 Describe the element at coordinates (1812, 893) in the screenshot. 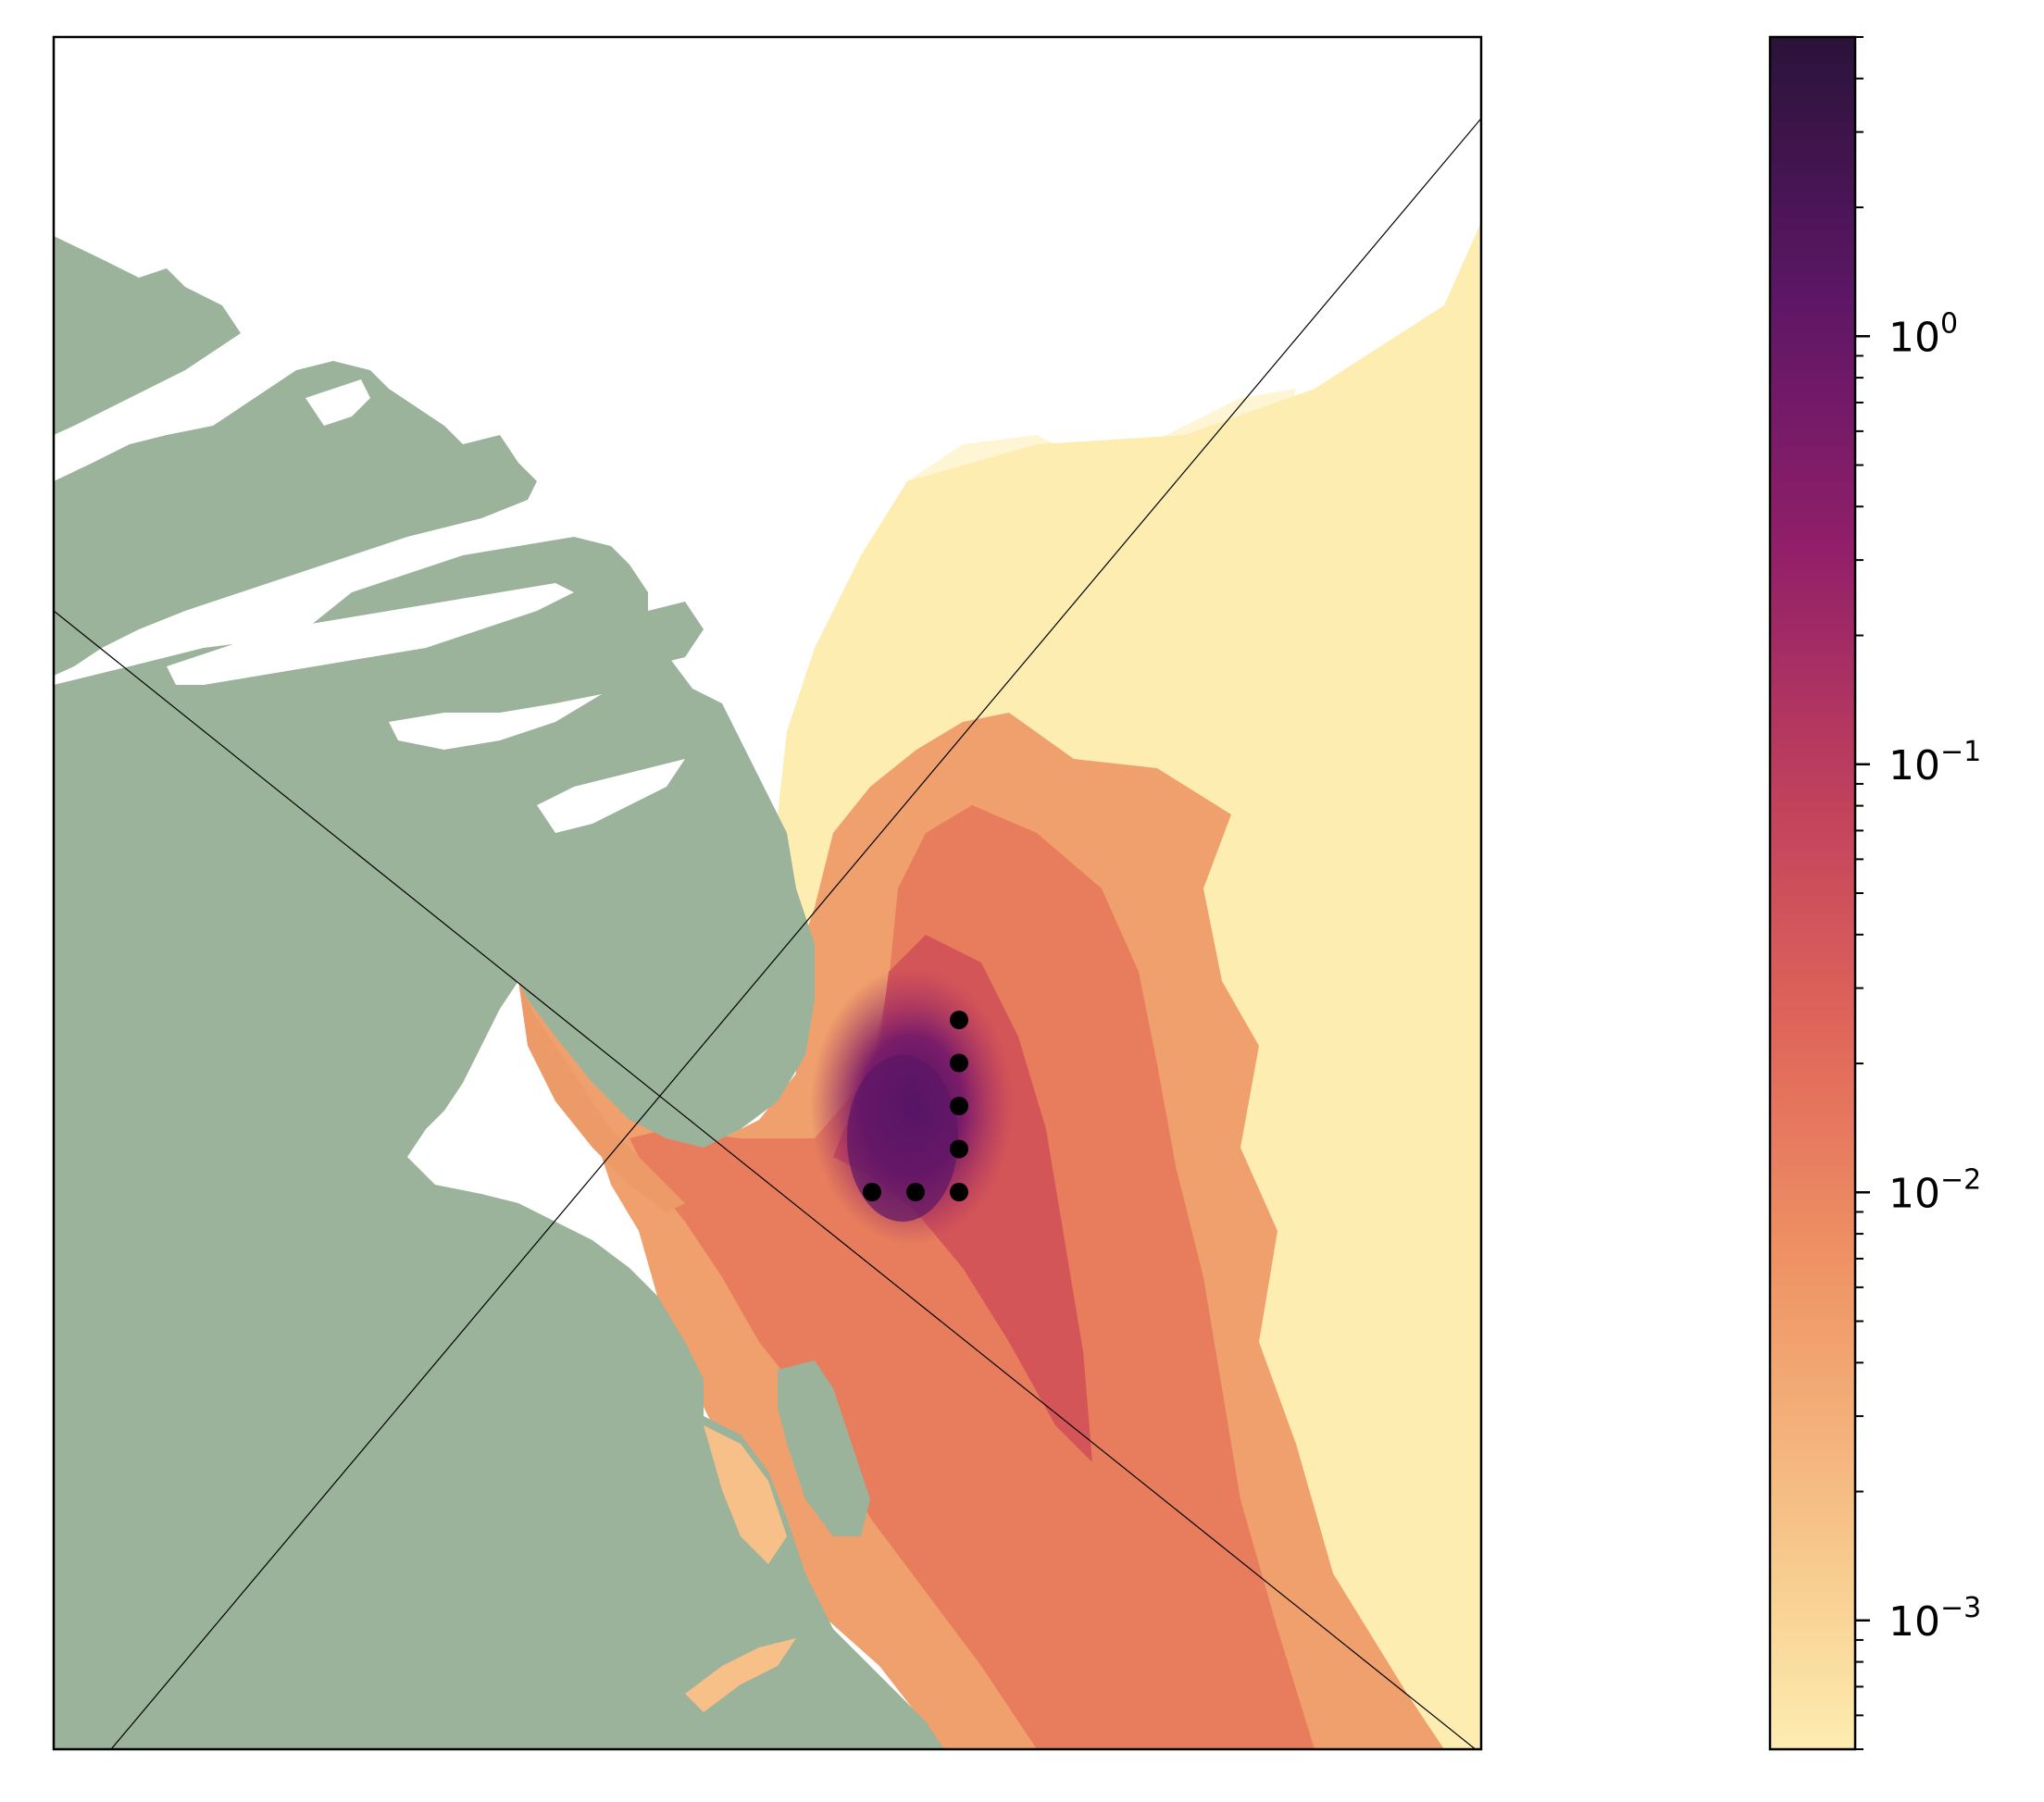

I see `colorbar-gradient` at that location.